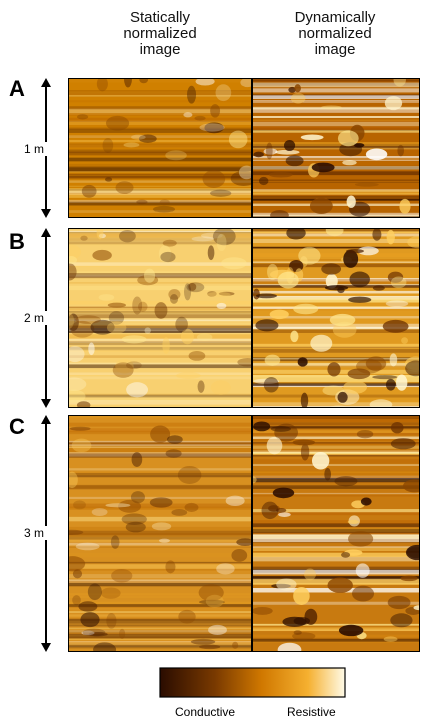  I want to click on colorbar-low-label: Conductive, so click(205, 712).